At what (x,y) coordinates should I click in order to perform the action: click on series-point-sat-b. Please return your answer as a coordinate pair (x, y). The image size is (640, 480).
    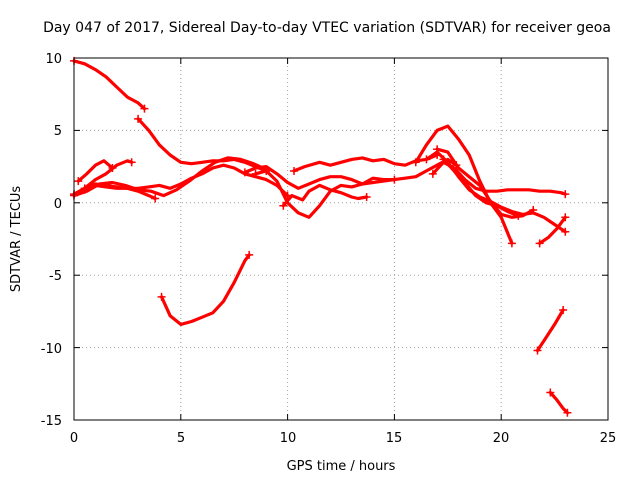
    Looking at the image, I should click on (138, 118).